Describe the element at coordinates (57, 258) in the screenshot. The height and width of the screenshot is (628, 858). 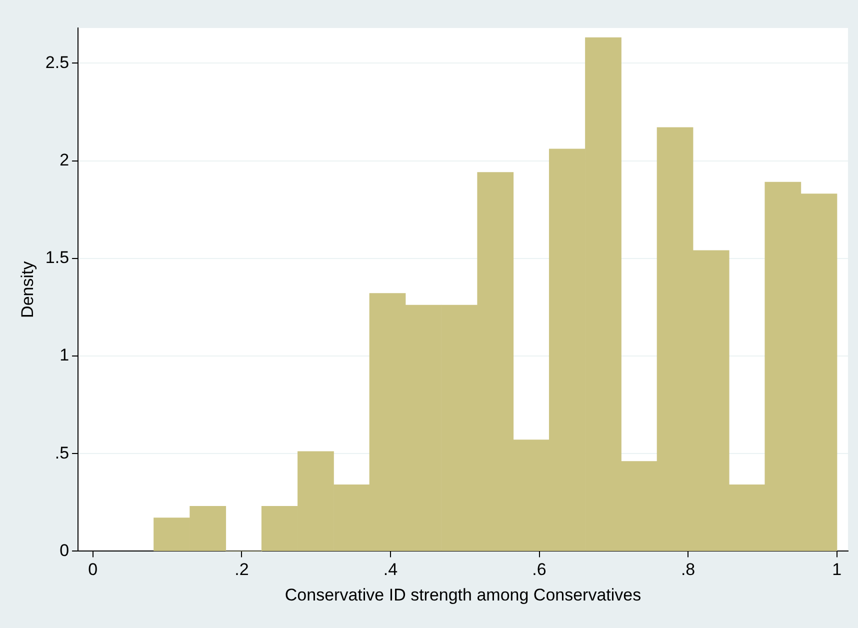
I see `y-tick-label: 1.5` at that location.